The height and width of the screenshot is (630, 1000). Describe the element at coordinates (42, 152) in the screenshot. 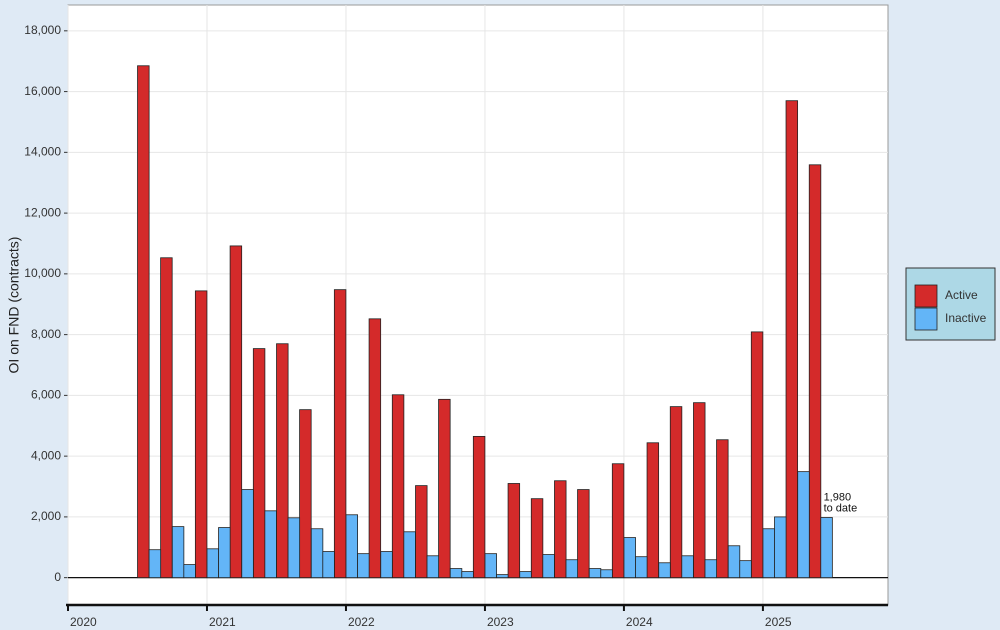

I see `y-tick-label: 14,000` at that location.